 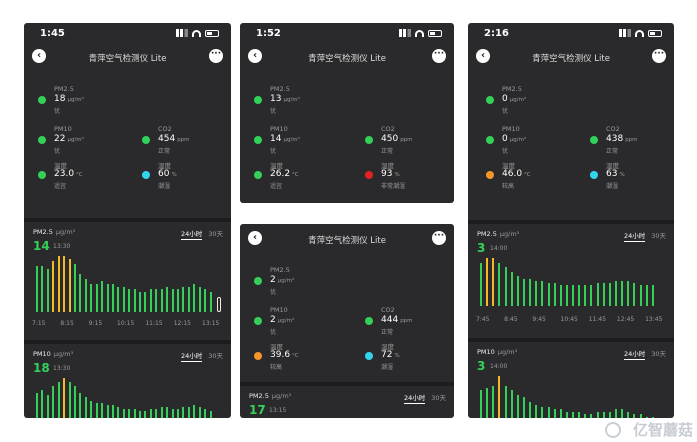 I want to click on chart-current-value: 18, so click(x=41, y=368).